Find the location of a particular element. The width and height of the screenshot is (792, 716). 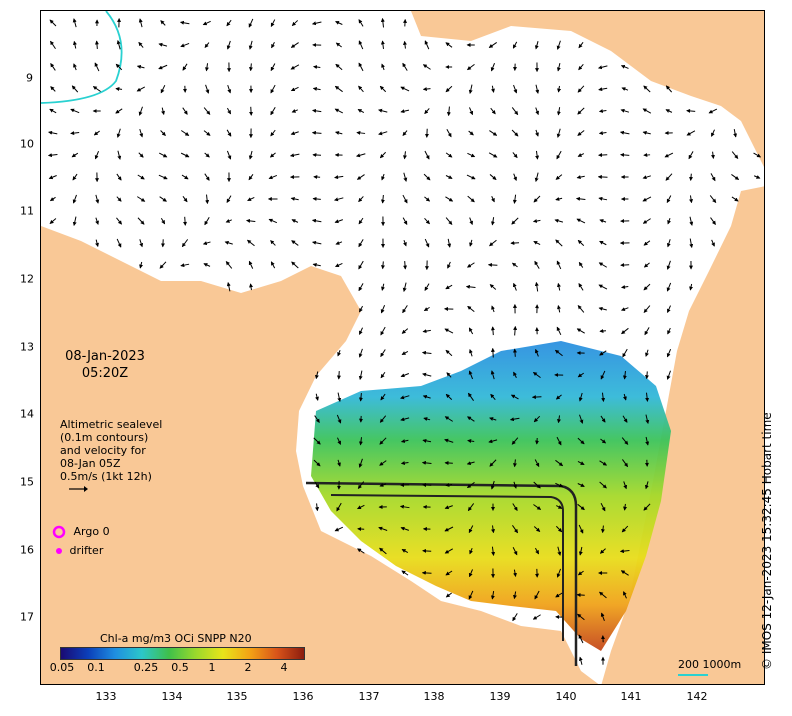

y-tick: 14 is located at coordinates (27, 414).